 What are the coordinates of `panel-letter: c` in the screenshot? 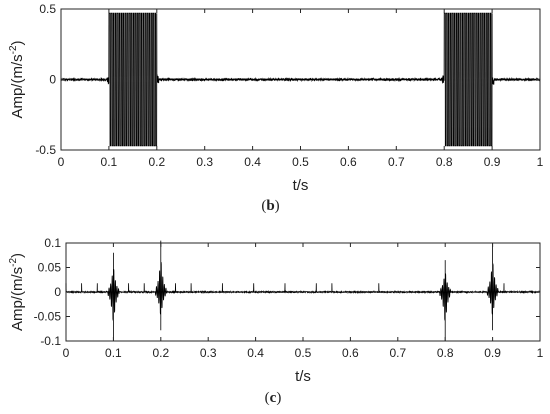 It's located at (273, 398).